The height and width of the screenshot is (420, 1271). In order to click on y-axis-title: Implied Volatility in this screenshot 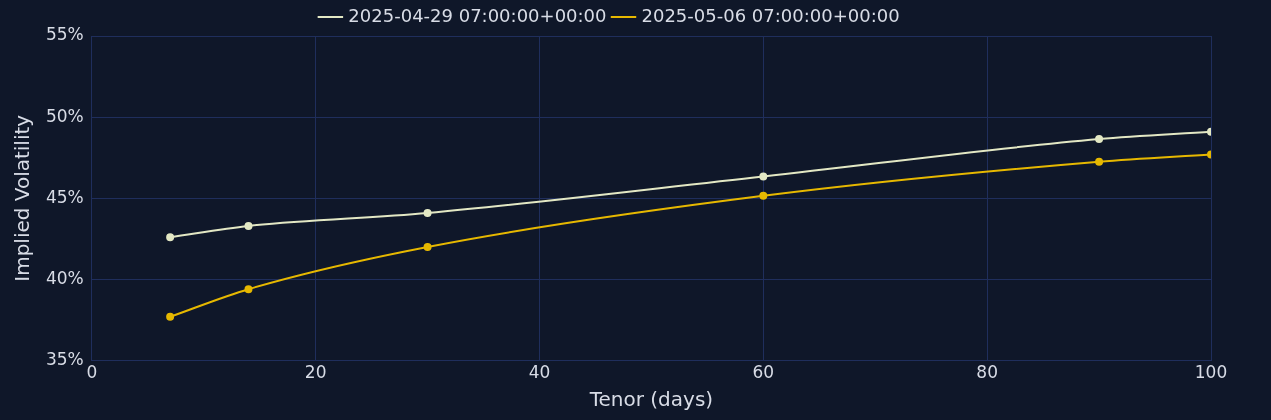, I will do `click(22, 198)`.